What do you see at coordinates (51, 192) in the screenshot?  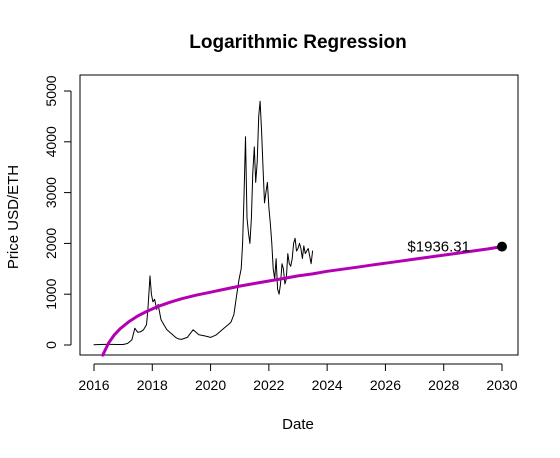 I see `y-tick-label: 3000` at bounding box center [51, 192].